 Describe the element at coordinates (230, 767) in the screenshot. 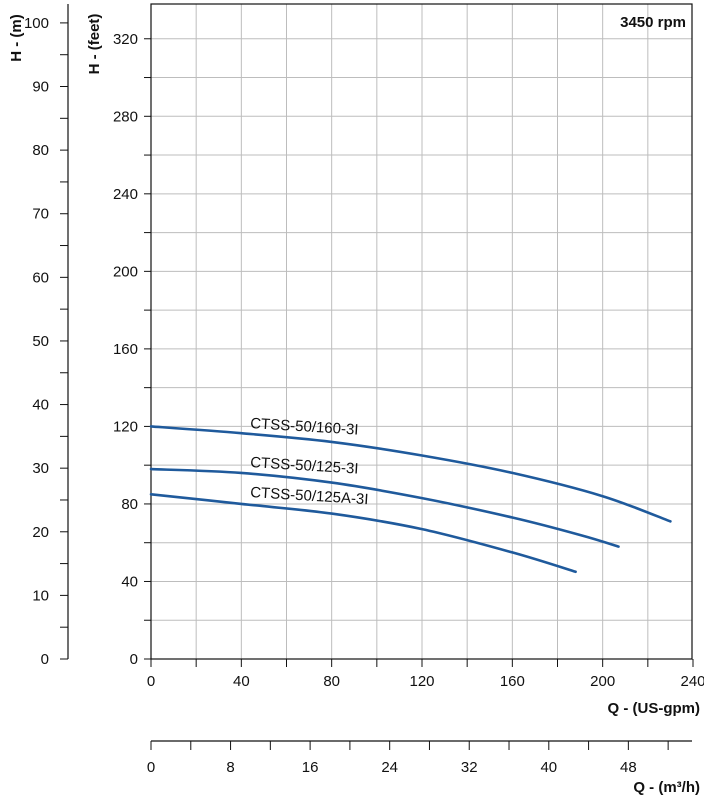

I see `m3h-tick-label: 8` at that location.